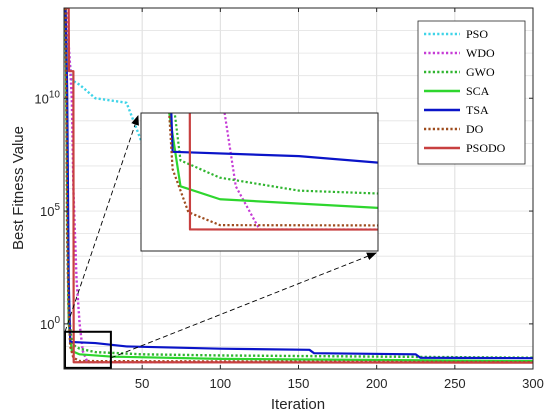  What do you see at coordinates (477, 110) in the screenshot?
I see `legend-label-tsa: TSA` at bounding box center [477, 110].